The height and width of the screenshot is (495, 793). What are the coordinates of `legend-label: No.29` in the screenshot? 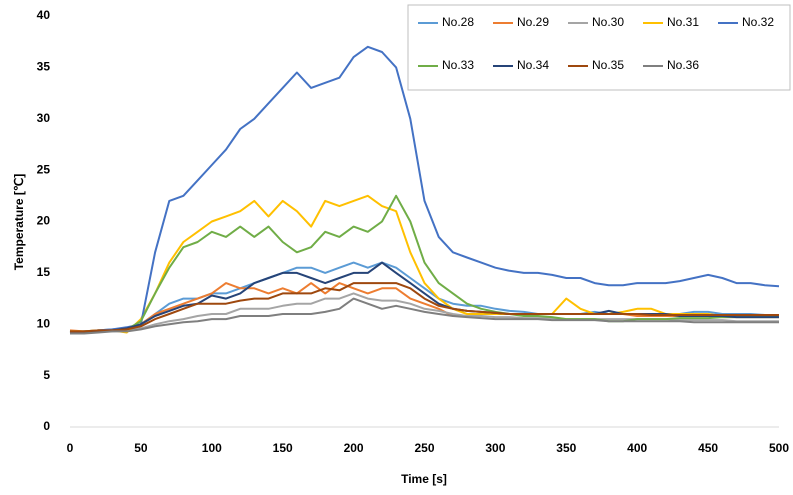 It's located at (533, 22).